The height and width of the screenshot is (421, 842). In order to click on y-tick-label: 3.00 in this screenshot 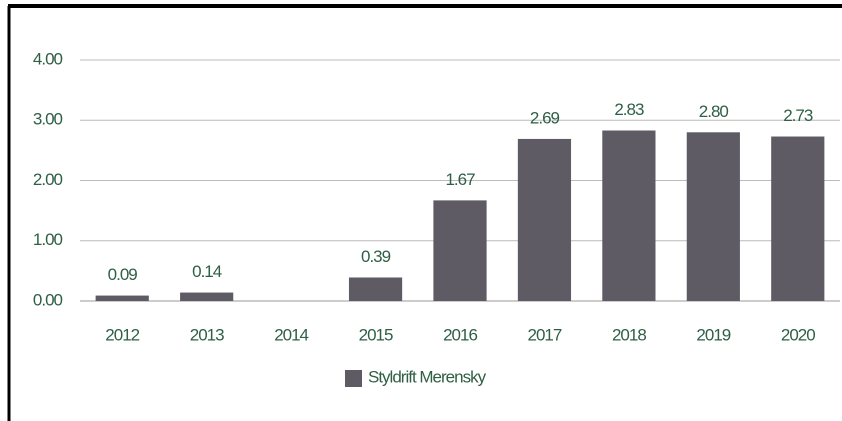, I will do `click(48, 119)`.